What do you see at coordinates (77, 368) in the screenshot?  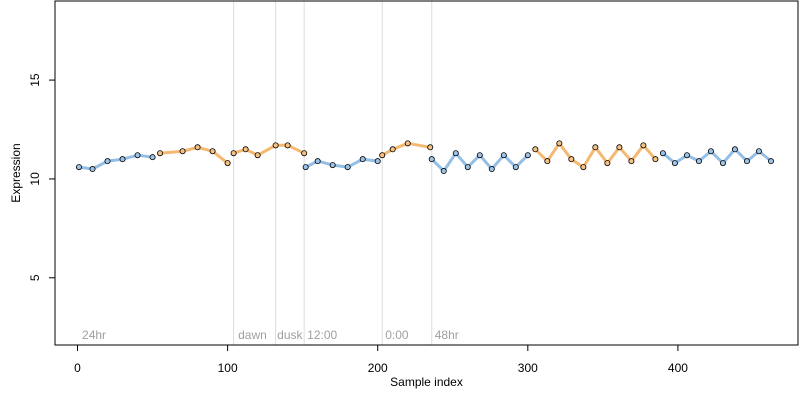 I see `x-tick-label: 0` at bounding box center [77, 368].